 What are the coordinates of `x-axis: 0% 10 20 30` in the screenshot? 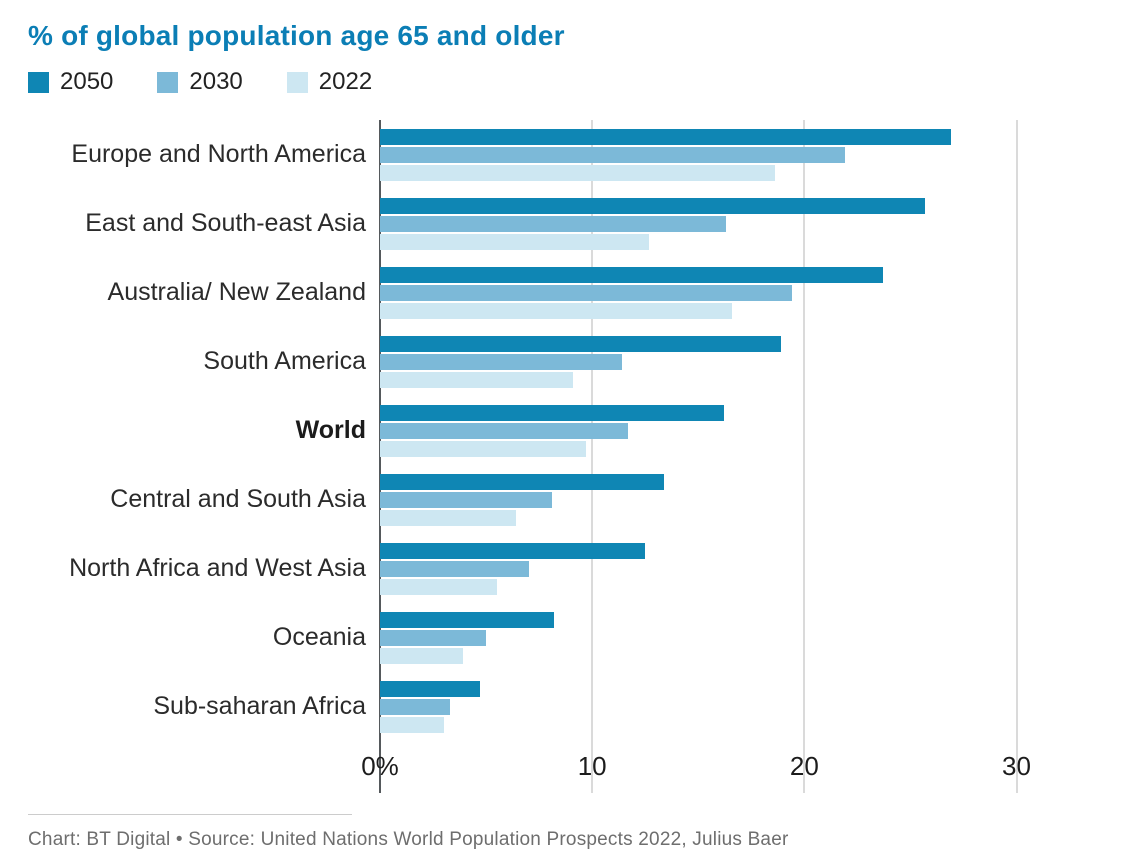 It's located at (736, 767).